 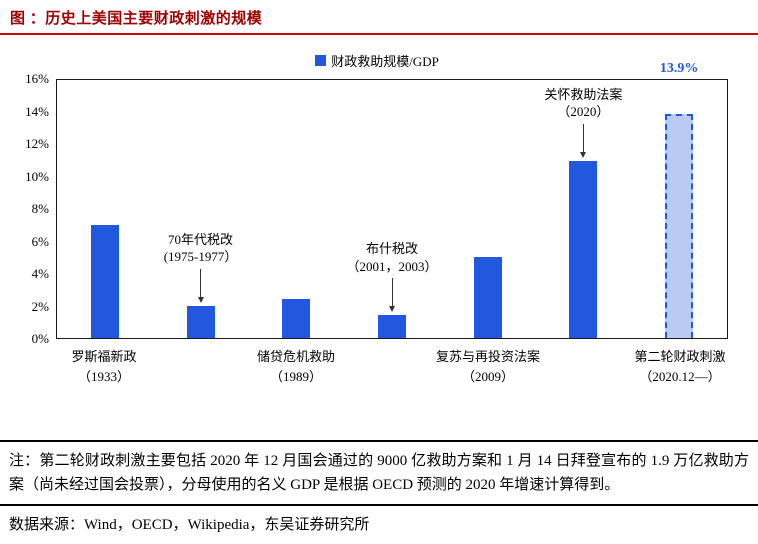 What do you see at coordinates (136, 19) in the screenshot?
I see `figure-title: 图 ：历史上美国主要财政刺激的规模` at bounding box center [136, 19].